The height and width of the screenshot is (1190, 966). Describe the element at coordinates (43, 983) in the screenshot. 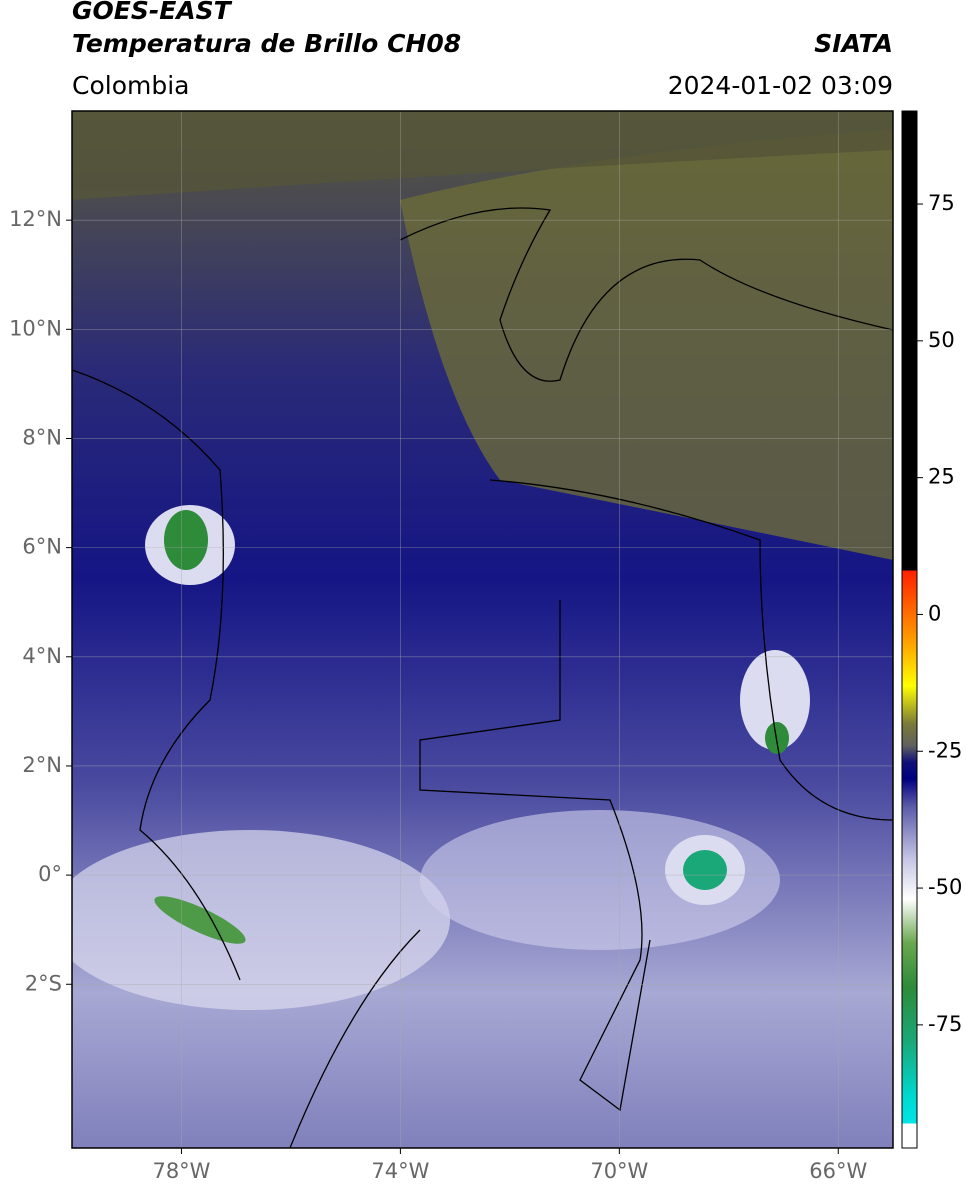

I see `y-tick-label: 2°S` at that location.